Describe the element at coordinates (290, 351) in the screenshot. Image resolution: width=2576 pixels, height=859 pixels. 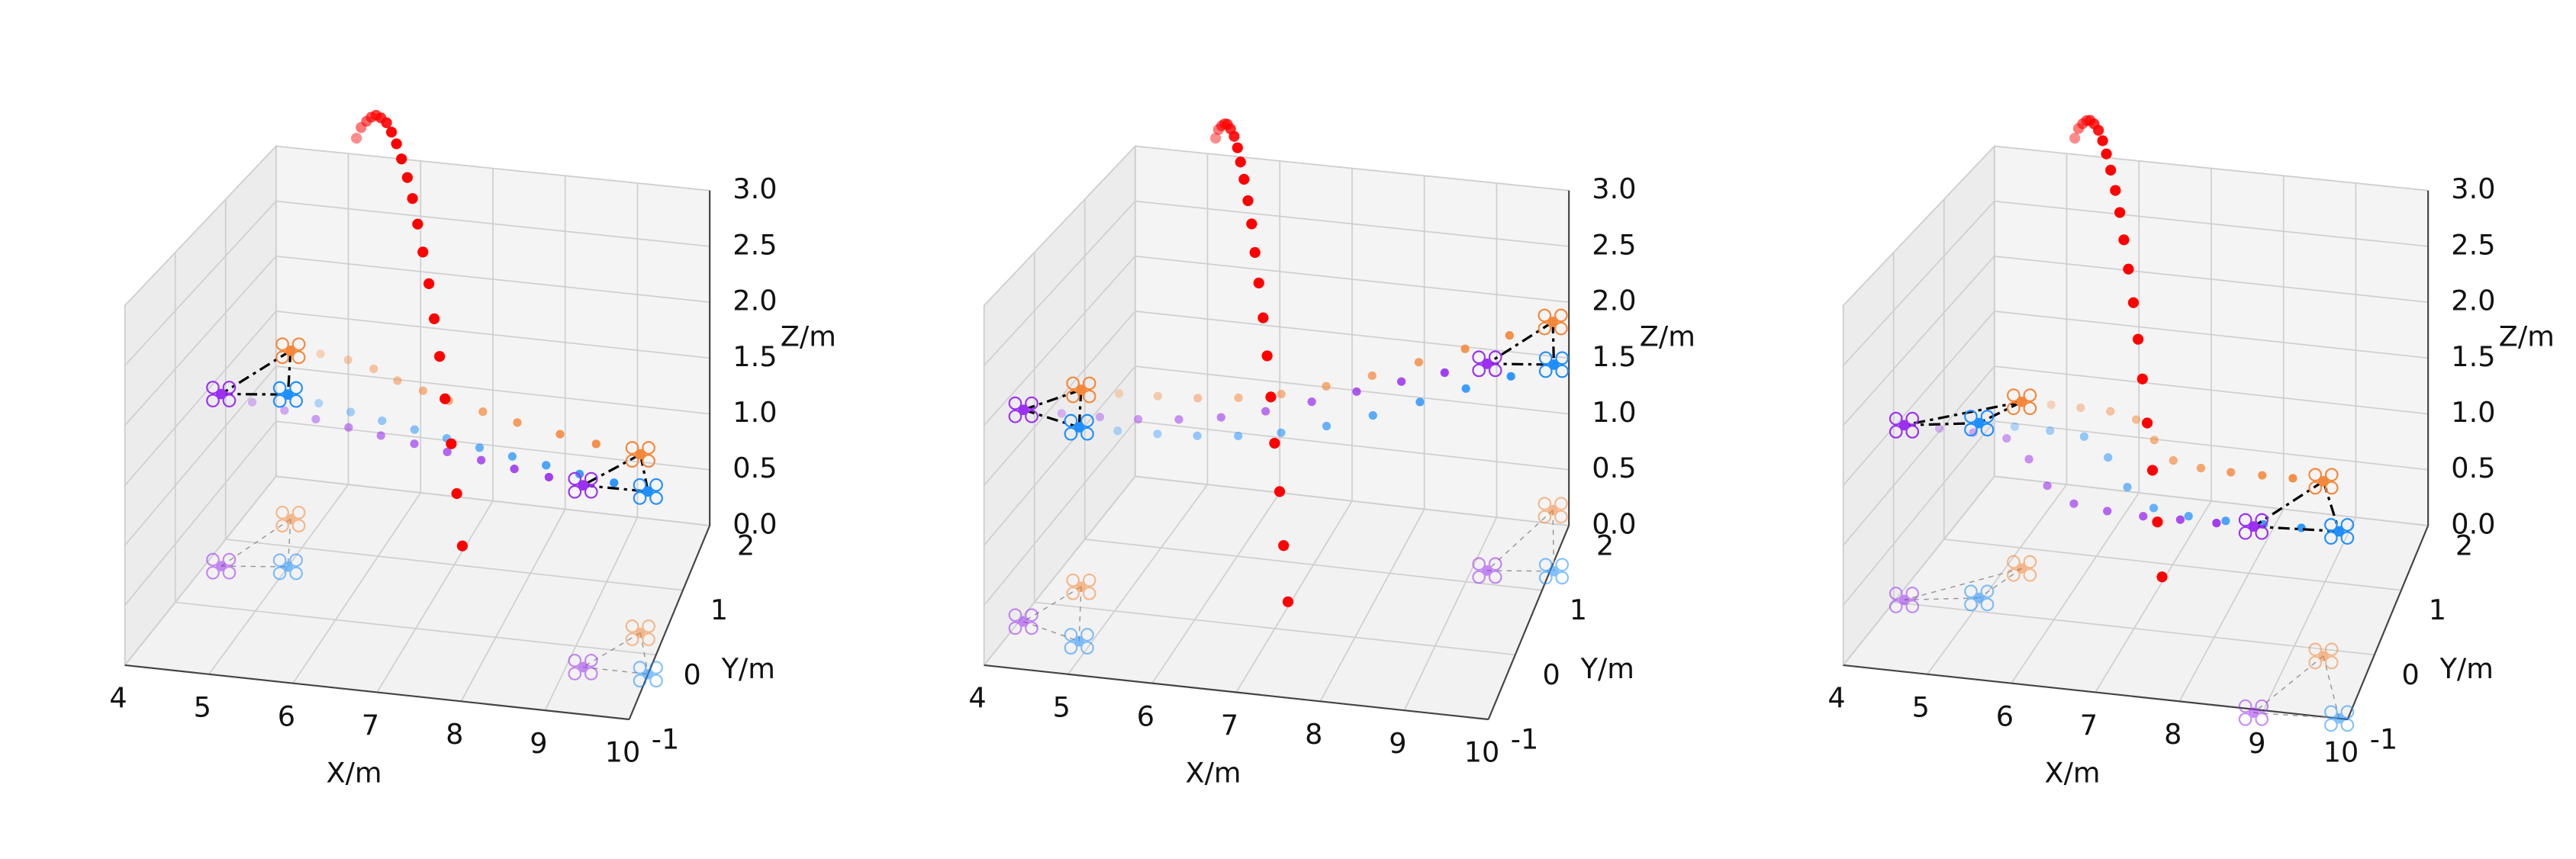
I see `drone` at that location.